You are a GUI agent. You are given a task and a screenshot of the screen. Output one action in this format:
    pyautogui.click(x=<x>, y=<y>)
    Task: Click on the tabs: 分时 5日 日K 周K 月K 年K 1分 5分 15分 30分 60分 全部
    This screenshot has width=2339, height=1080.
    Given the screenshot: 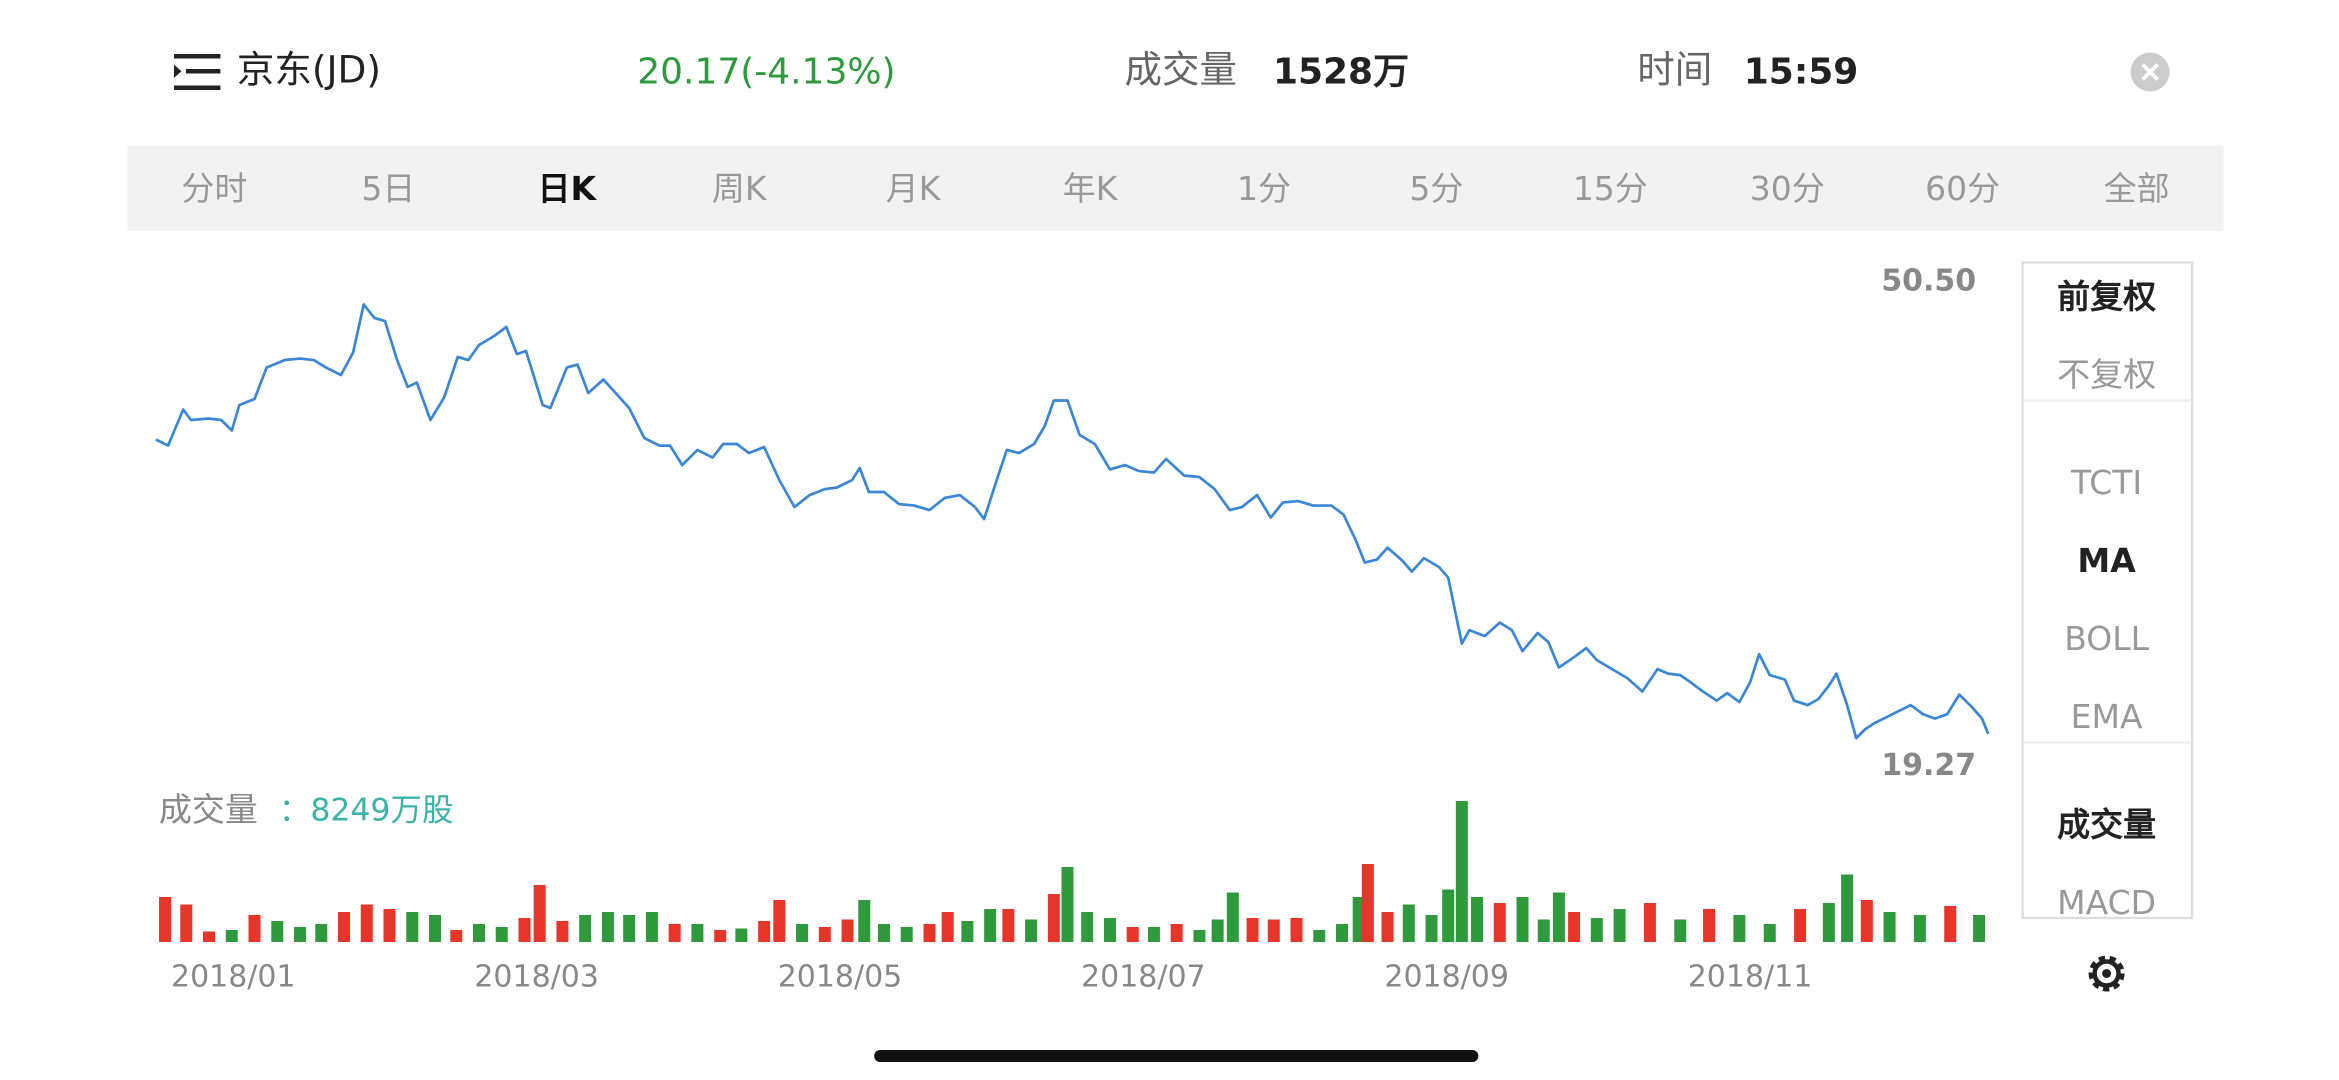 What is the action you would take?
    pyautogui.click(x=1175, y=188)
    